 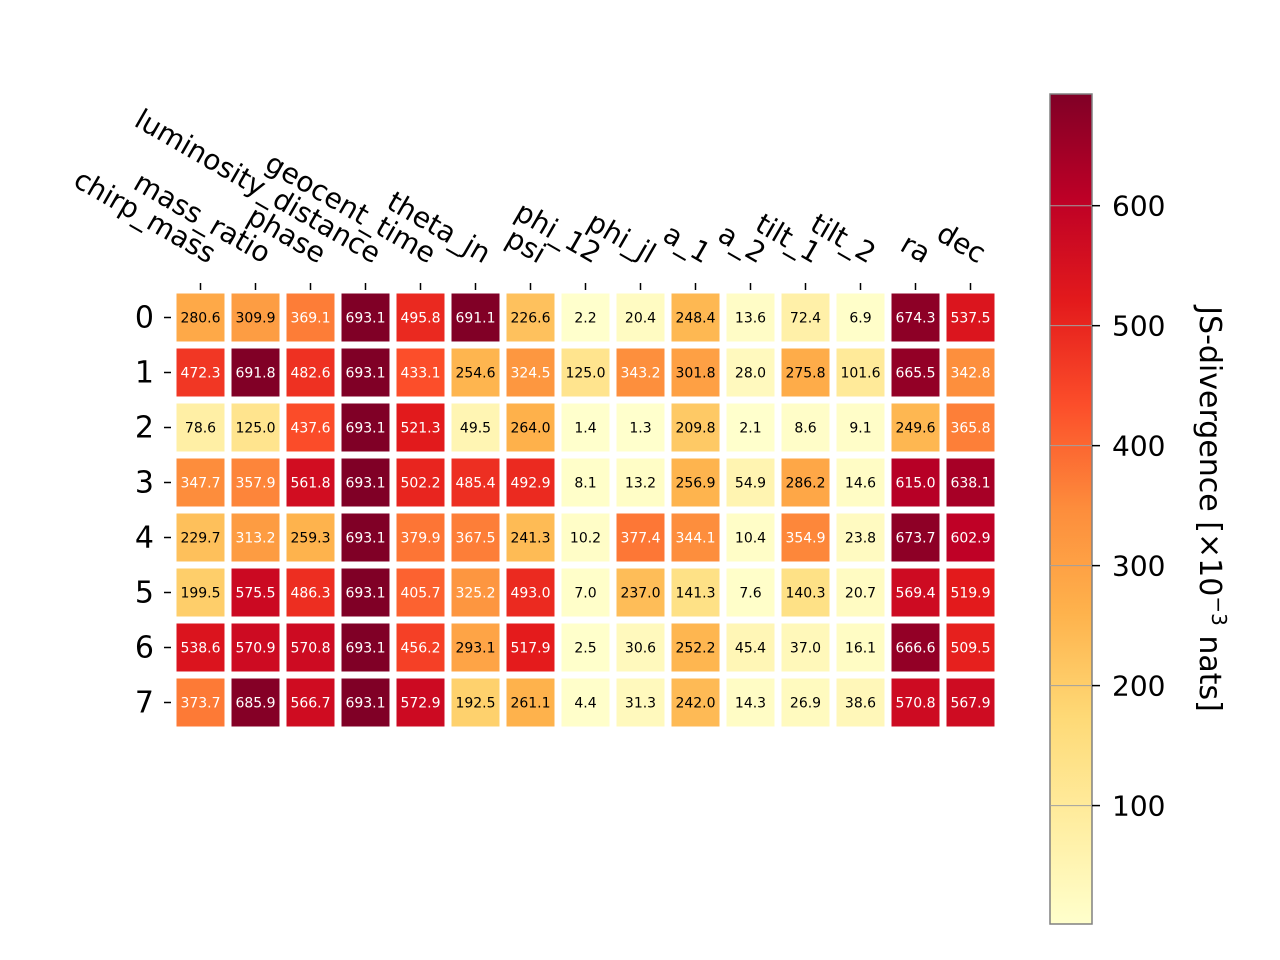 I want to click on cell-value-label: 37.0, so click(x=805, y=649).